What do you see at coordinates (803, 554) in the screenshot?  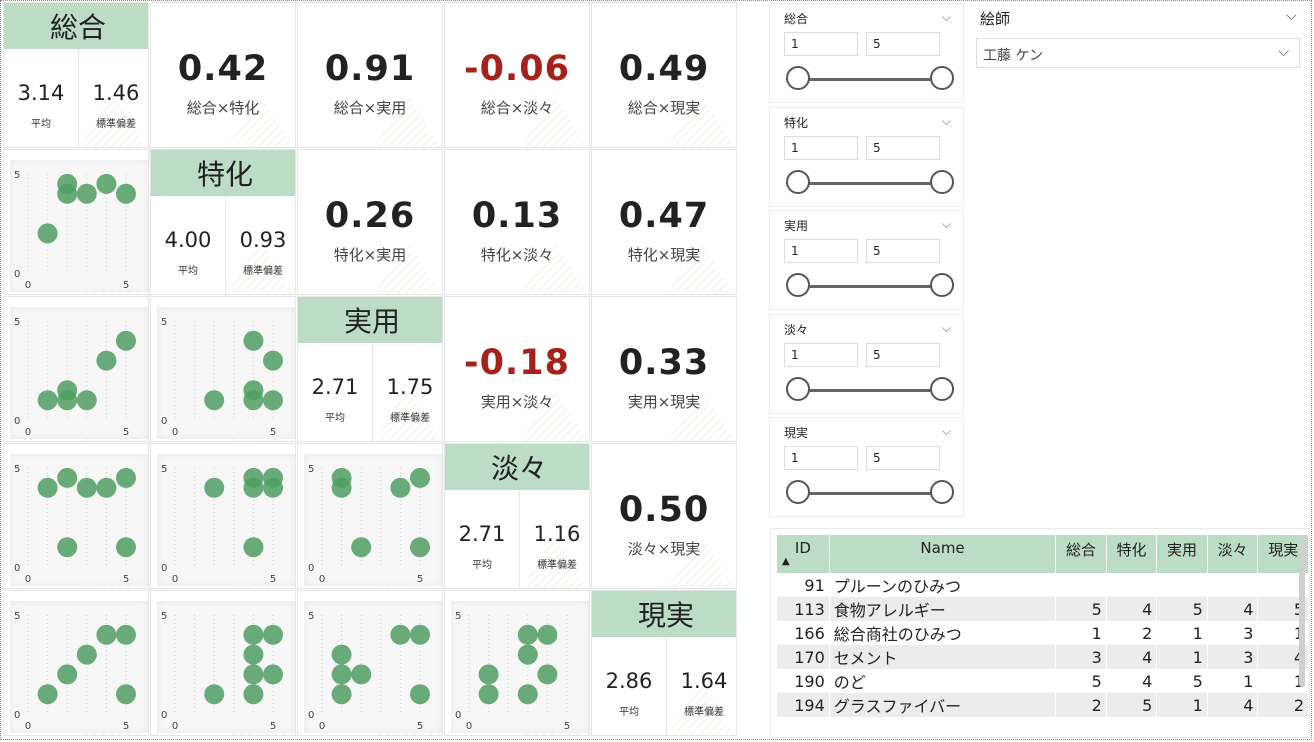 I see `column-header: ID ▲` at bounding box center [803, 554].